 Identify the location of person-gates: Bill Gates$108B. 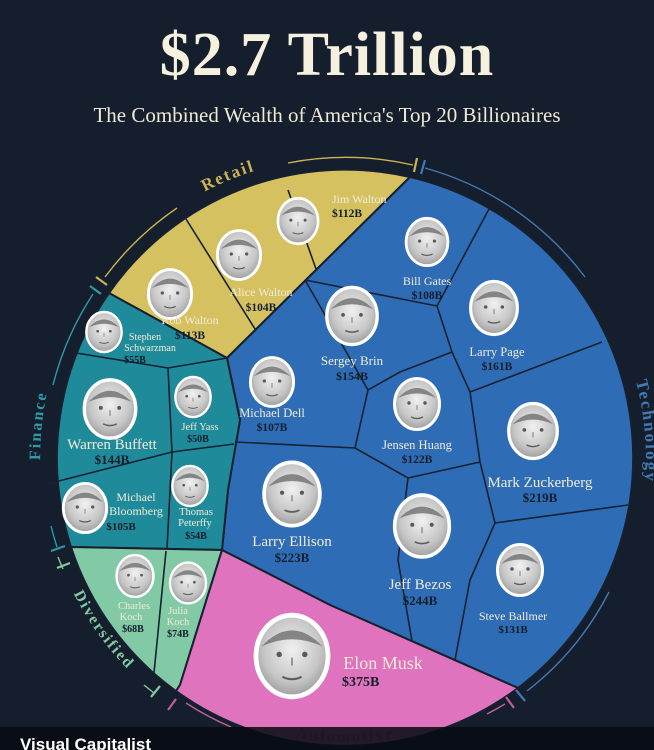
(427, 259).